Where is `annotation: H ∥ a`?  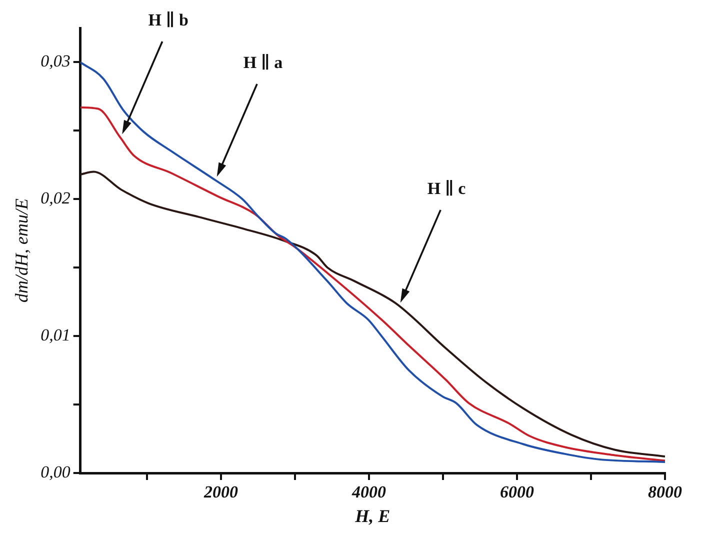 annotation: H ∥ a is located at coordinates (263, 62).